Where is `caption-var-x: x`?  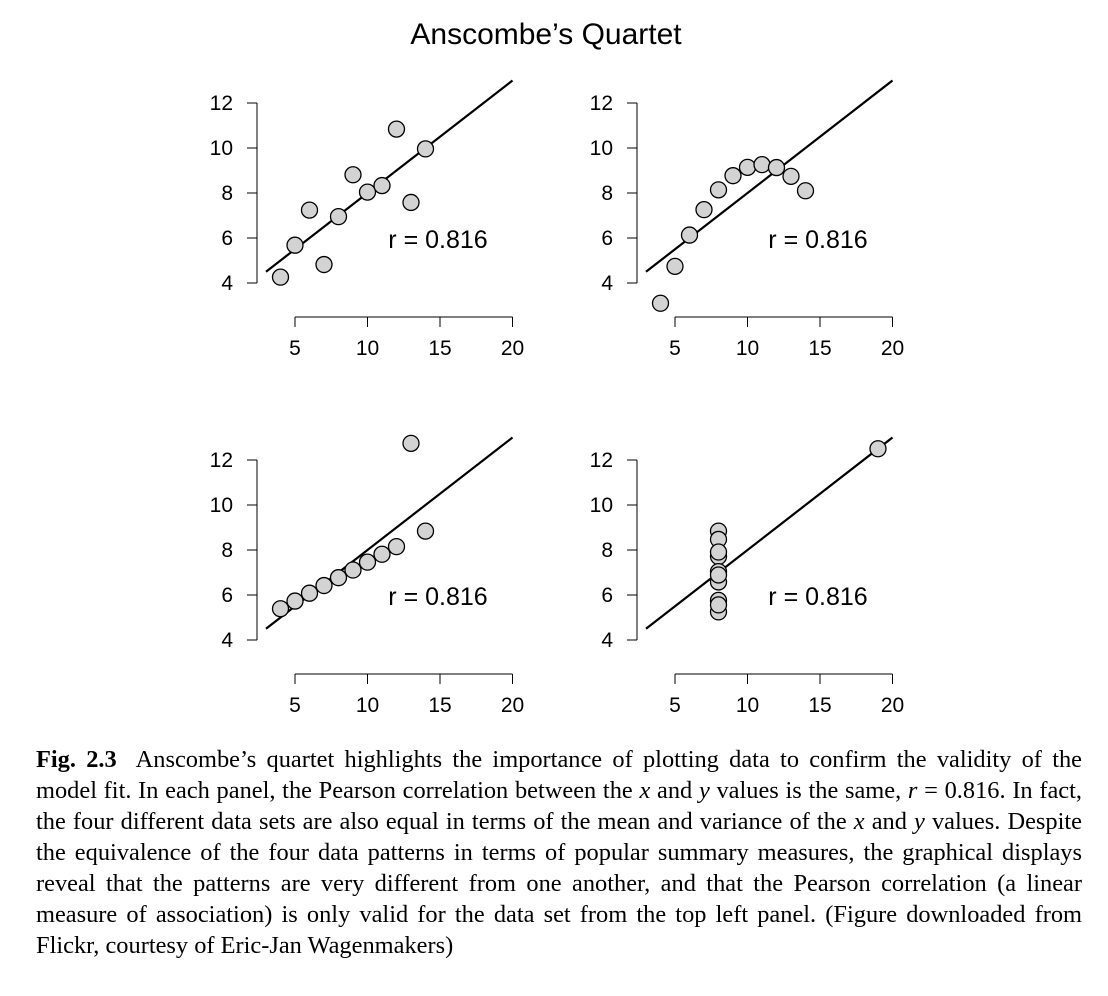 caption-var-x: x is located at coordinates (645, 790).